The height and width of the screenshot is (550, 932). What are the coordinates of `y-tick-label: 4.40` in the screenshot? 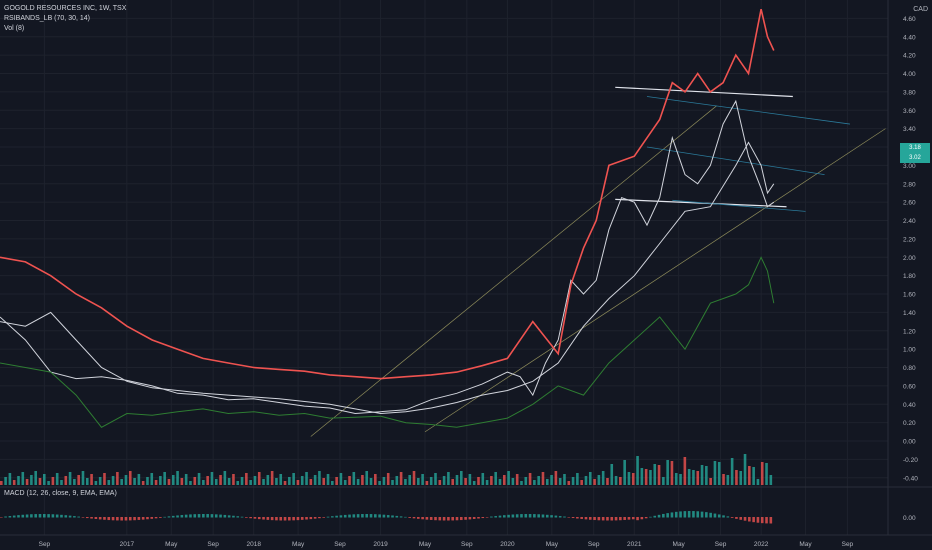 It's located at (909, 37).